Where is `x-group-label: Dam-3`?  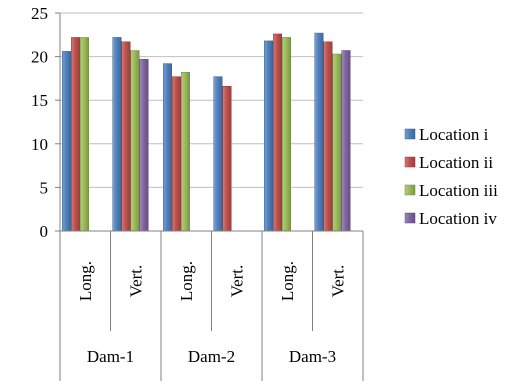
x-group-label: Dam-3 is located at coordinates (312, 356).